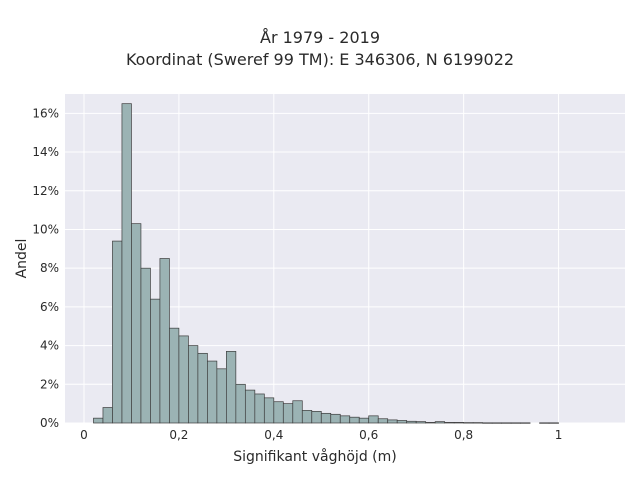 The image size is (640, 480). What do you see at coordinates (45, 113) in the screenshot?
I see `y-tick-label: 16%` at bounding box center [45, 113].